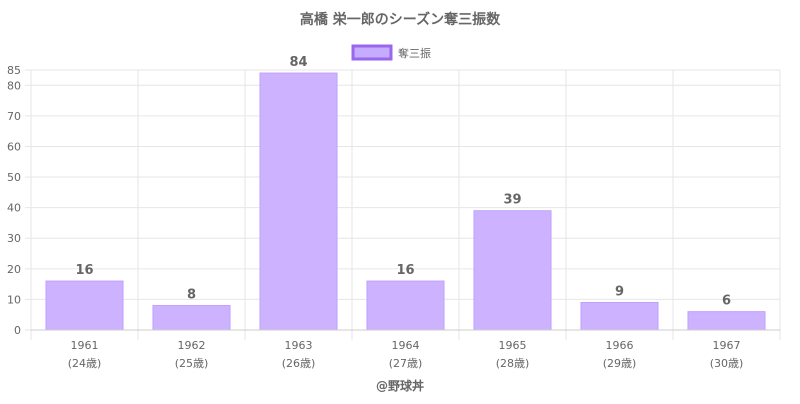 This screenshot has height=404, width=800. What do you see at coordinates (372, 52) in the screenshot?
I see `legend-swatch` at bounding box center [372, 52].